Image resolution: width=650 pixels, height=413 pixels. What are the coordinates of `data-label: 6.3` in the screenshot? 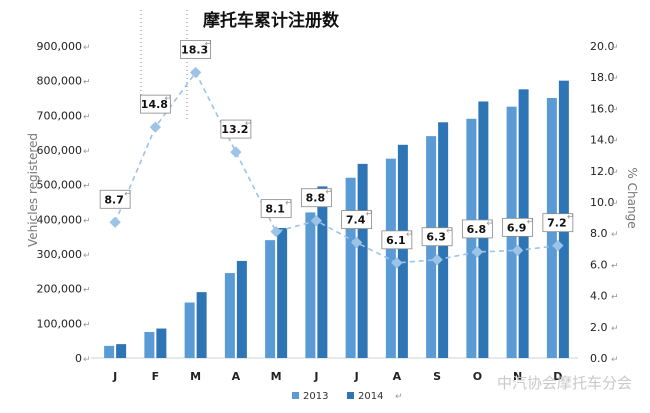 It's located at (436, 237).